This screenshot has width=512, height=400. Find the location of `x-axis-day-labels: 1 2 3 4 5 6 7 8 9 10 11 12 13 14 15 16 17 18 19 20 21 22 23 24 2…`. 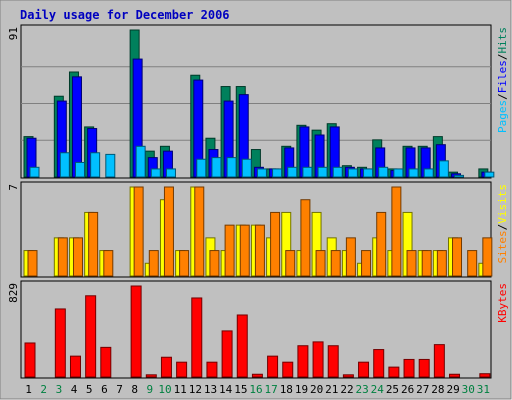

x-axis-day-labels: 1 2 3 4 5 6 7 8 9 10 11 12 13 14 15 16 17 18 19 20 21 22 23 24 2… is located at coordinates (257, 389).